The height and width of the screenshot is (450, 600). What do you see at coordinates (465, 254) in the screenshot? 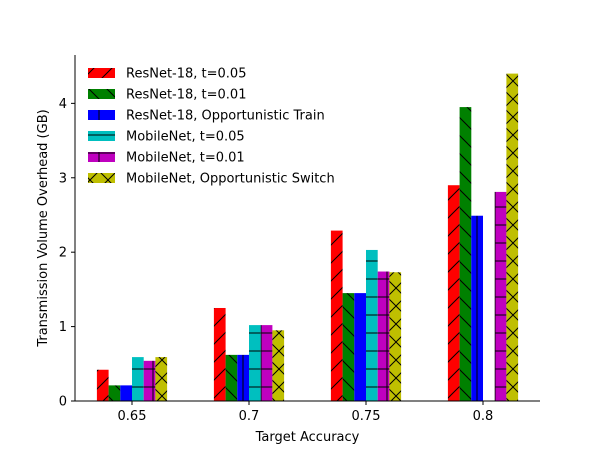
I see `bar-0.8-series-1` at bounding box center [465, 254].